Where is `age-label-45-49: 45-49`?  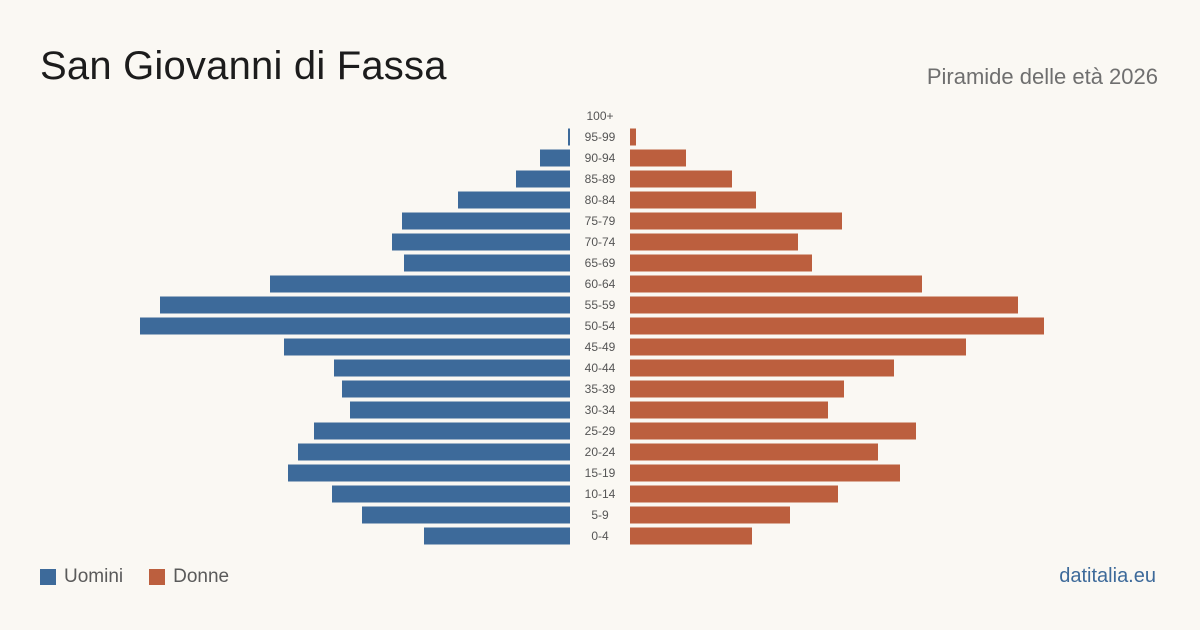 age-label-45-49: 45-49 is located at coordinates (600, 347).